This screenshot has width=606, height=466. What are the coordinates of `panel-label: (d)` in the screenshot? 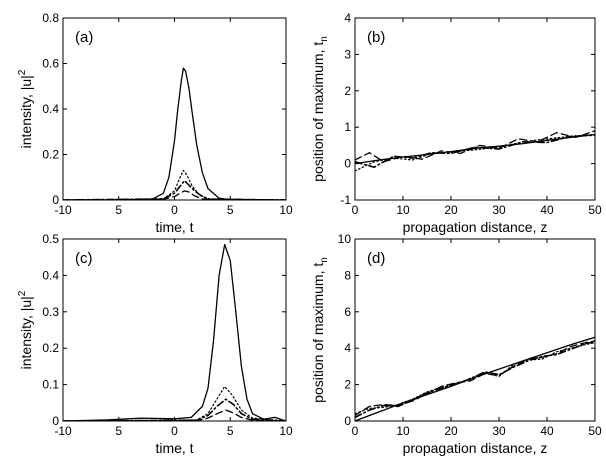 It's located at (376, 258).